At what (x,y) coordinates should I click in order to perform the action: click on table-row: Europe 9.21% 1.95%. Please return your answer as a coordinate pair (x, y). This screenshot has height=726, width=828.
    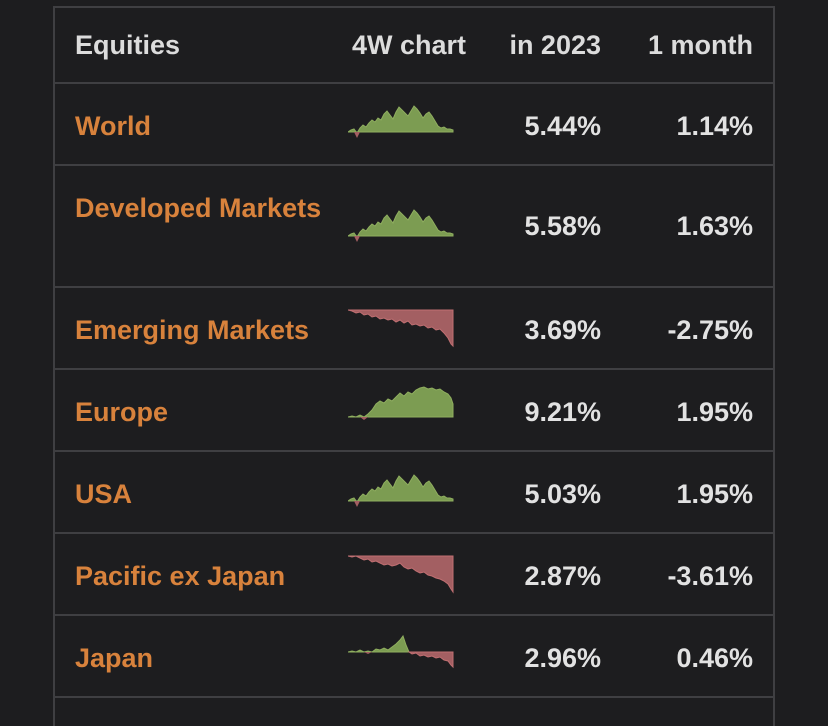
    Looking at the image, I should click on (414, 411).